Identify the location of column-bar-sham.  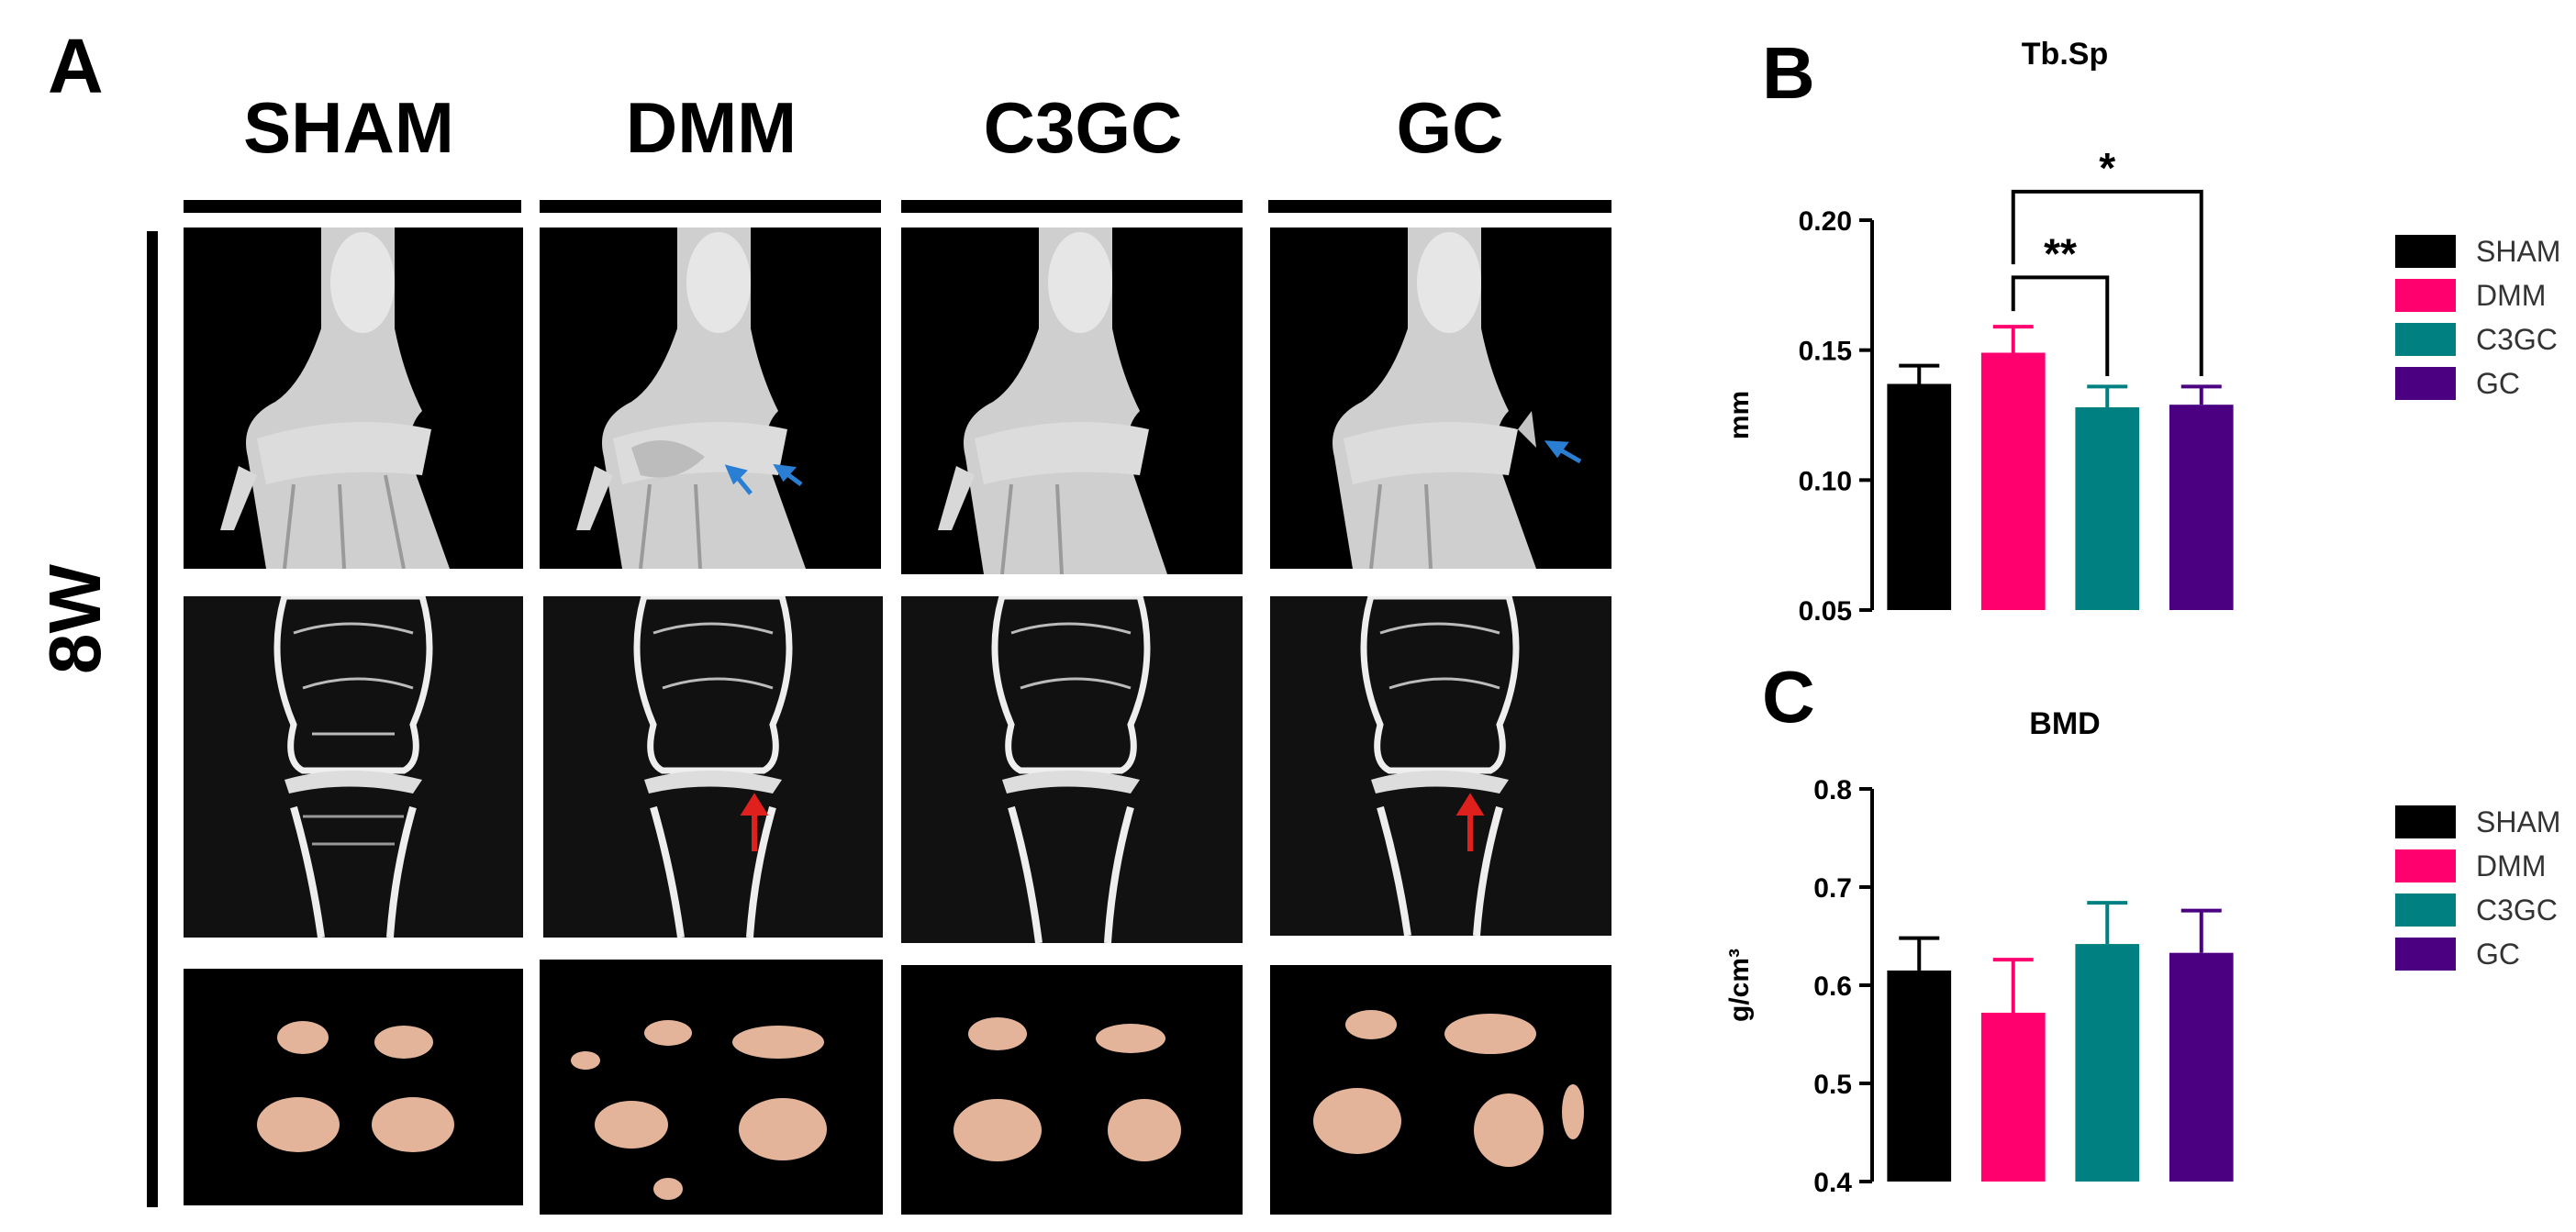
(352, 207).